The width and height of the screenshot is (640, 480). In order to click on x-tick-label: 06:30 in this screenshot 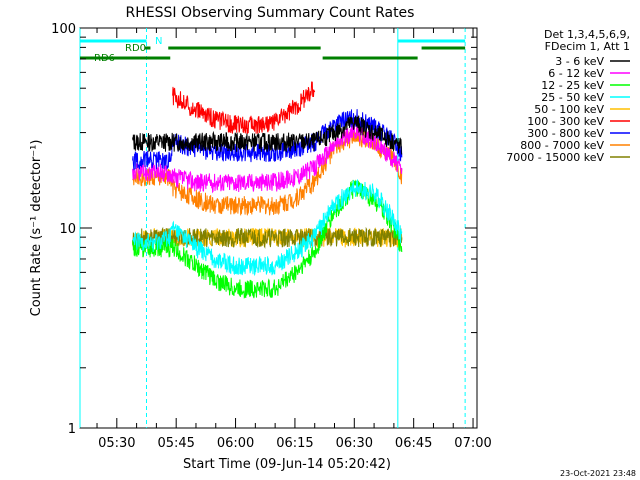, I will do `click(354, 443)`.